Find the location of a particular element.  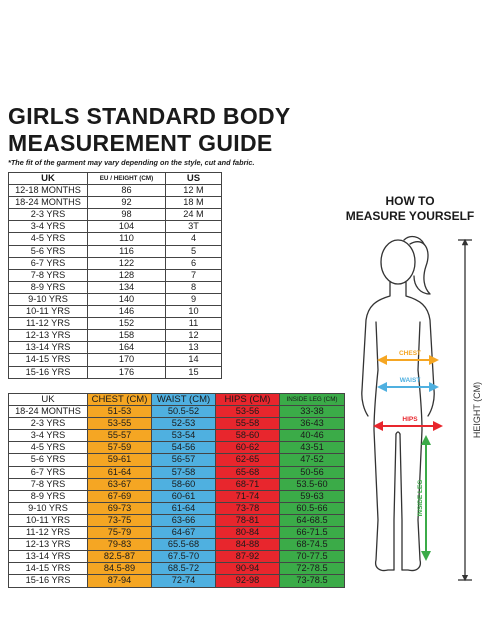

body-table-row: 8-9 YRS 67-69 60-61 71-74 59-63 is located at coordinates (176, 496).